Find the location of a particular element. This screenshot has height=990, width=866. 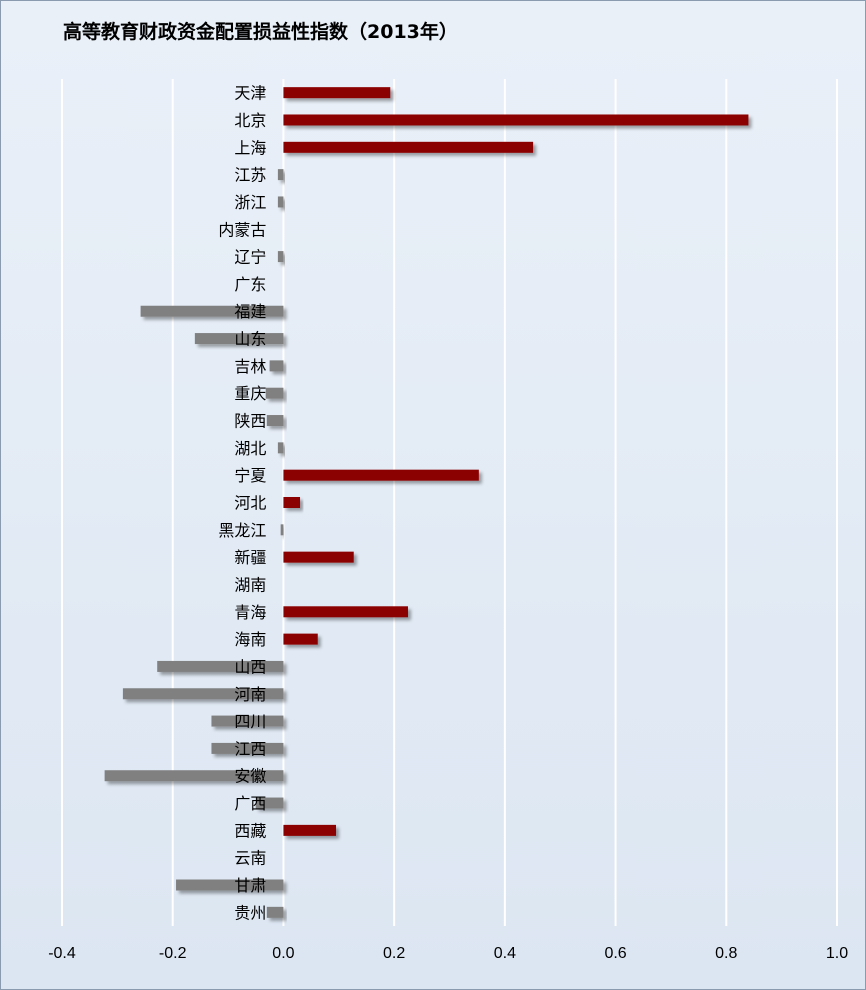

category-label-15: 河北 is located at coordinates (250, 503).